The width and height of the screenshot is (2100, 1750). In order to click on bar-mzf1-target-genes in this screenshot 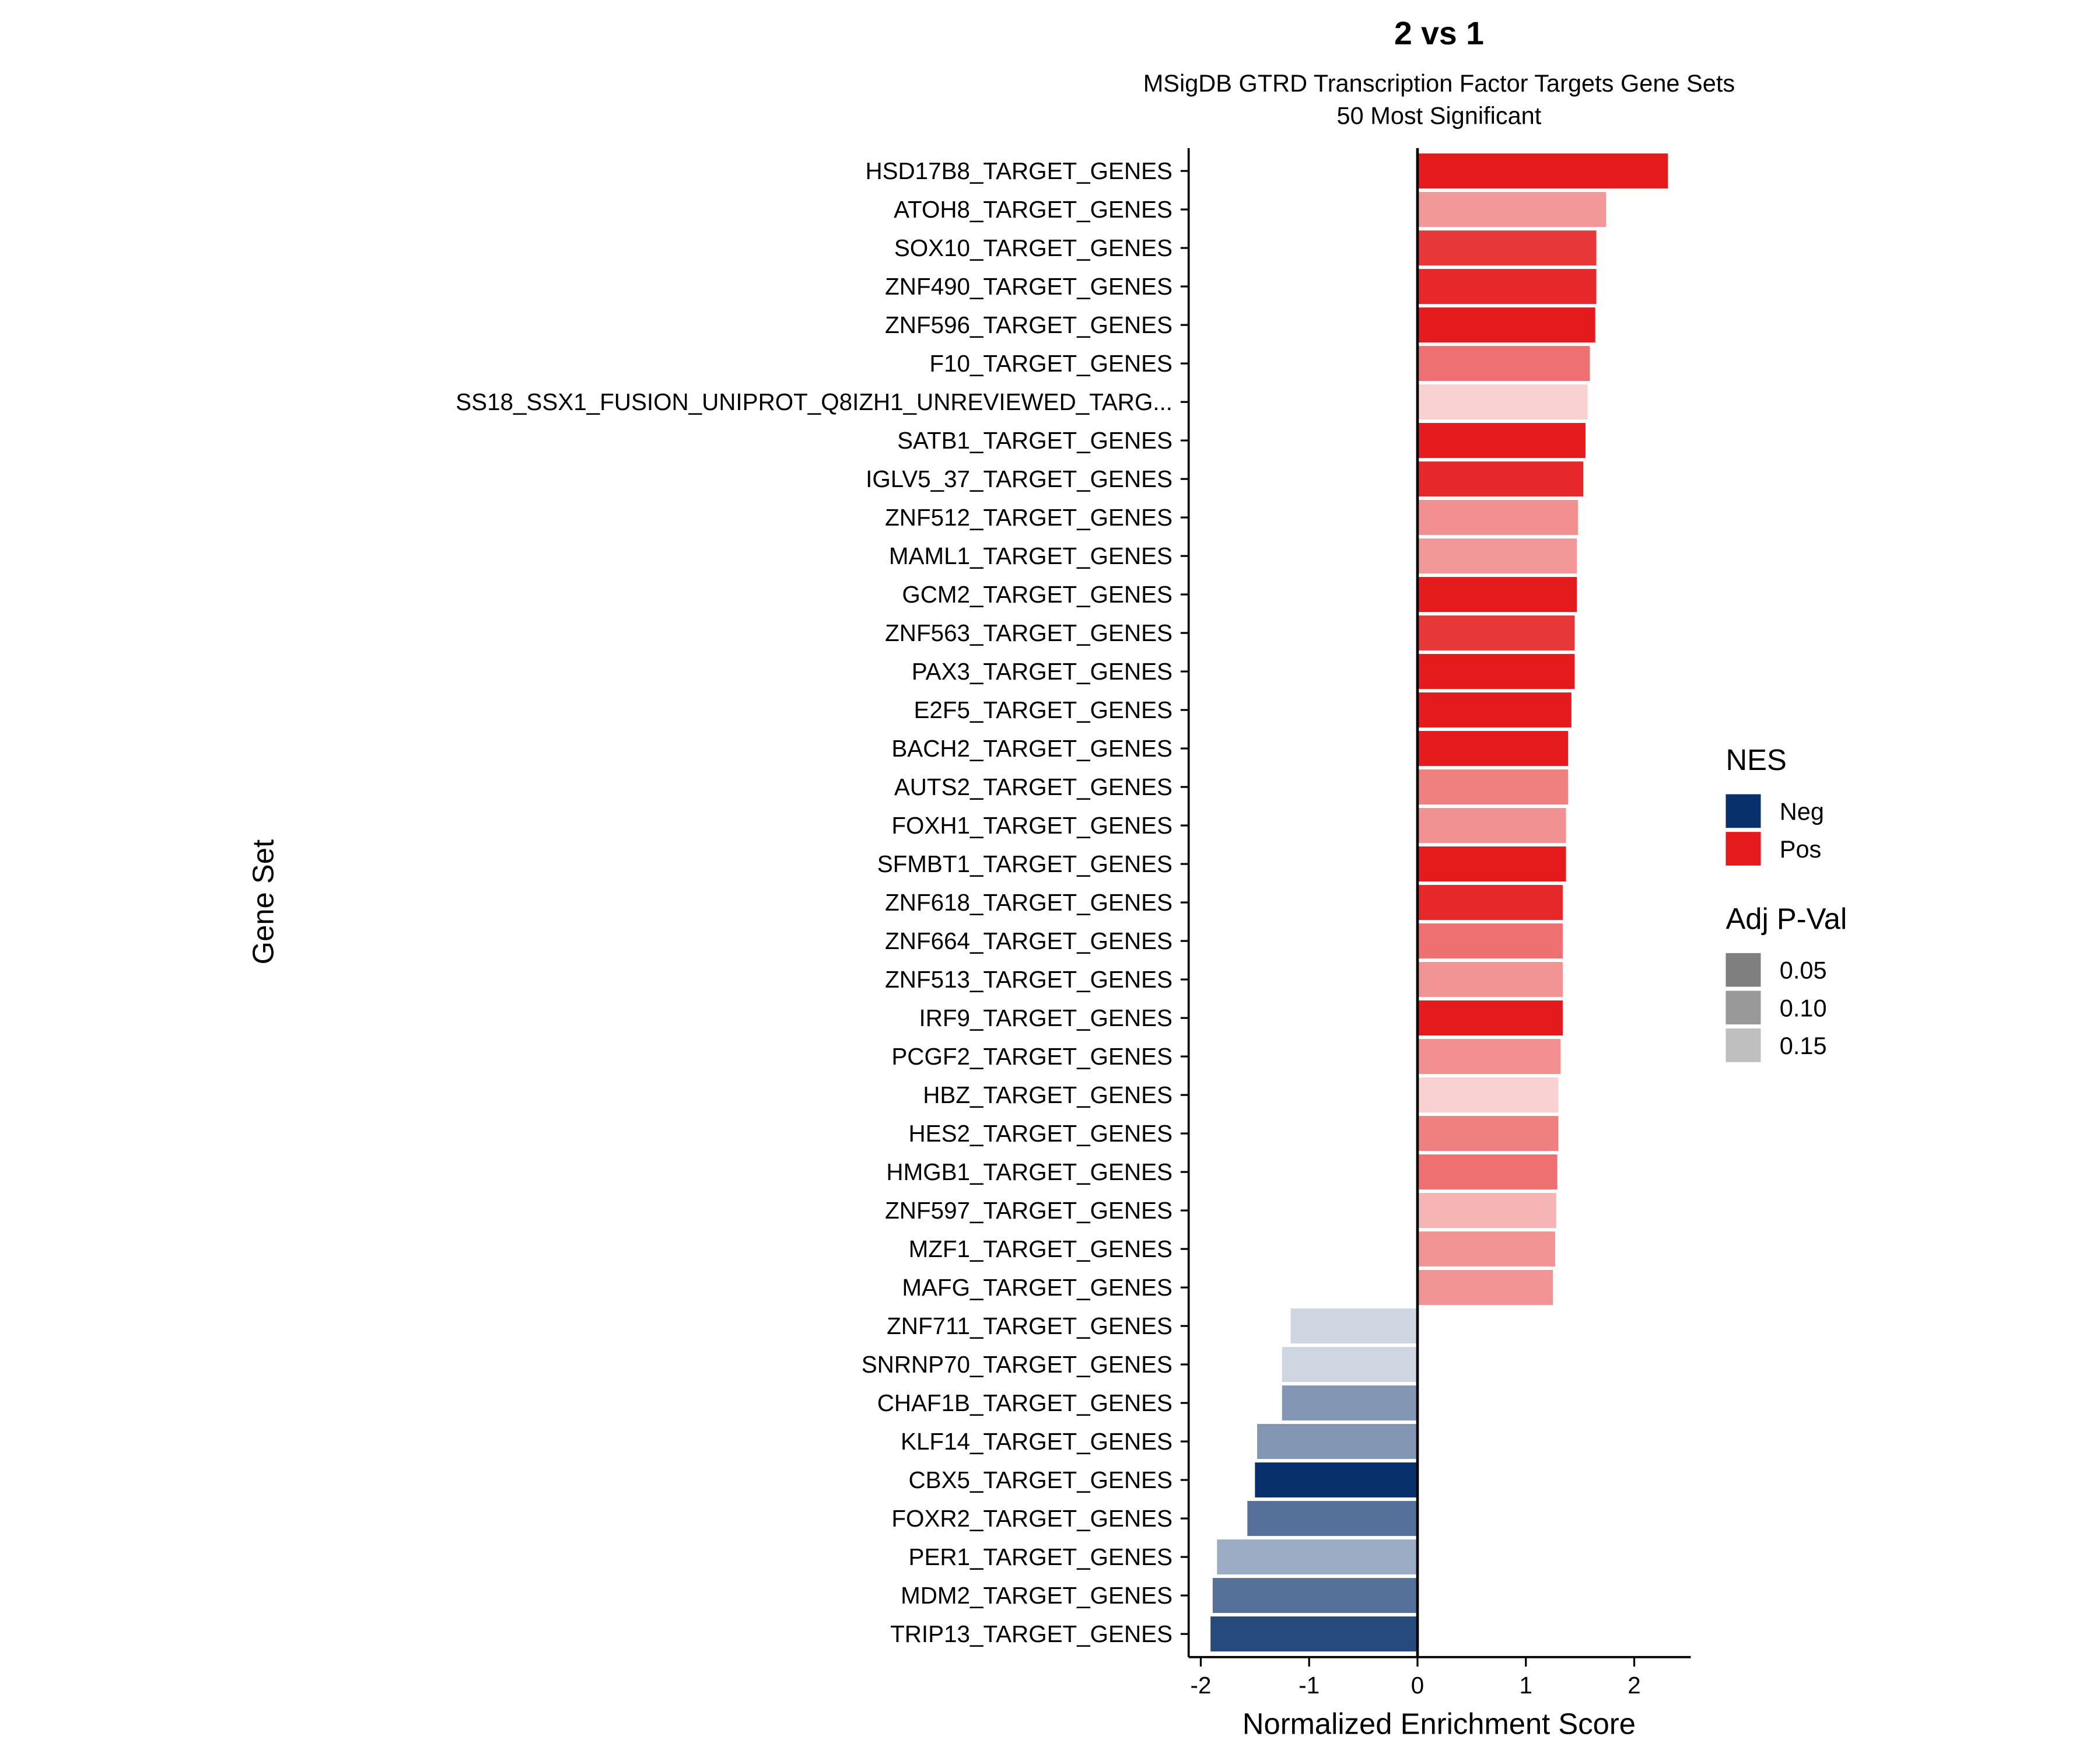, I will do `click(1486, 1249)`.